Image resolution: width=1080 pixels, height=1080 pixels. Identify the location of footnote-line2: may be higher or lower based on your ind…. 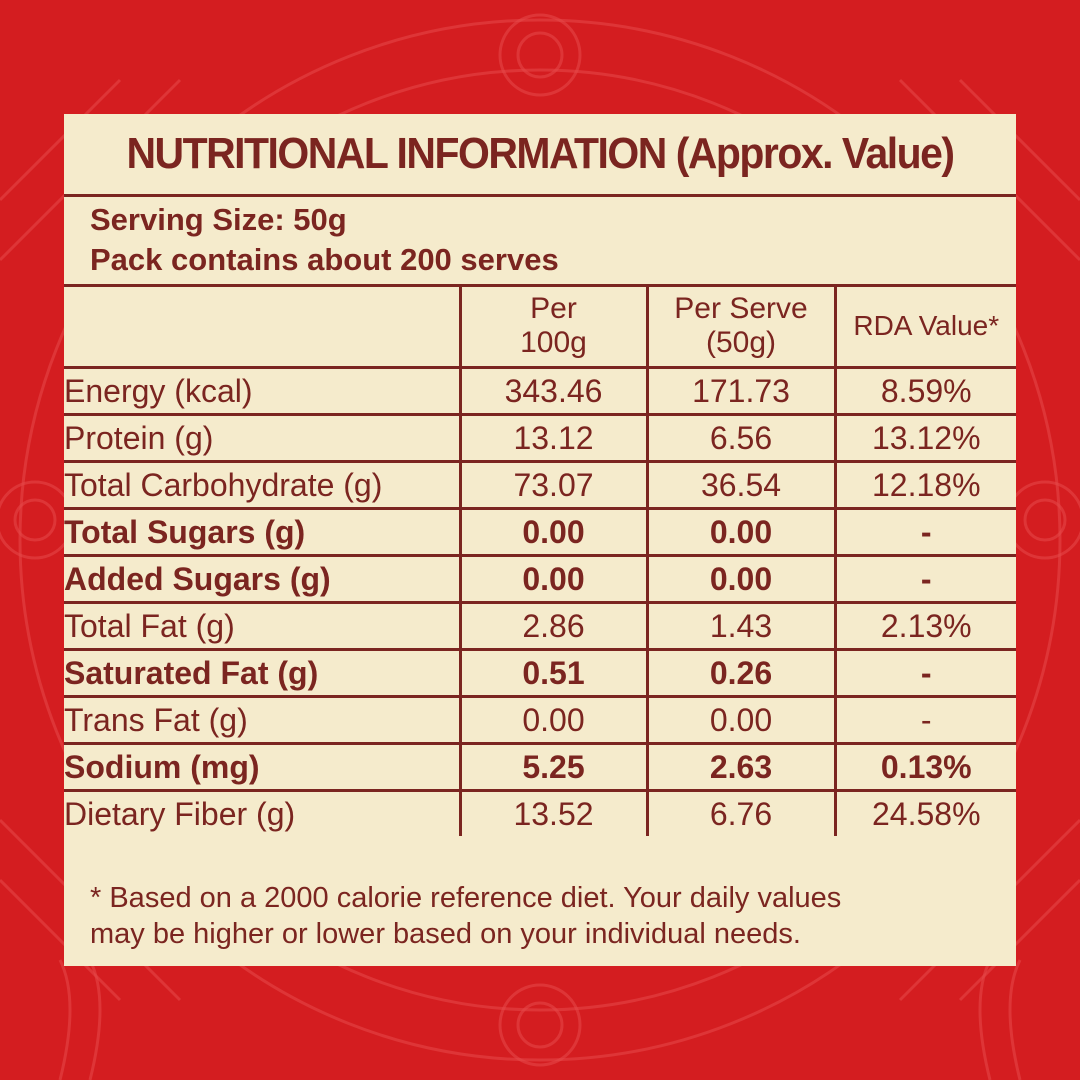
(445, 934).